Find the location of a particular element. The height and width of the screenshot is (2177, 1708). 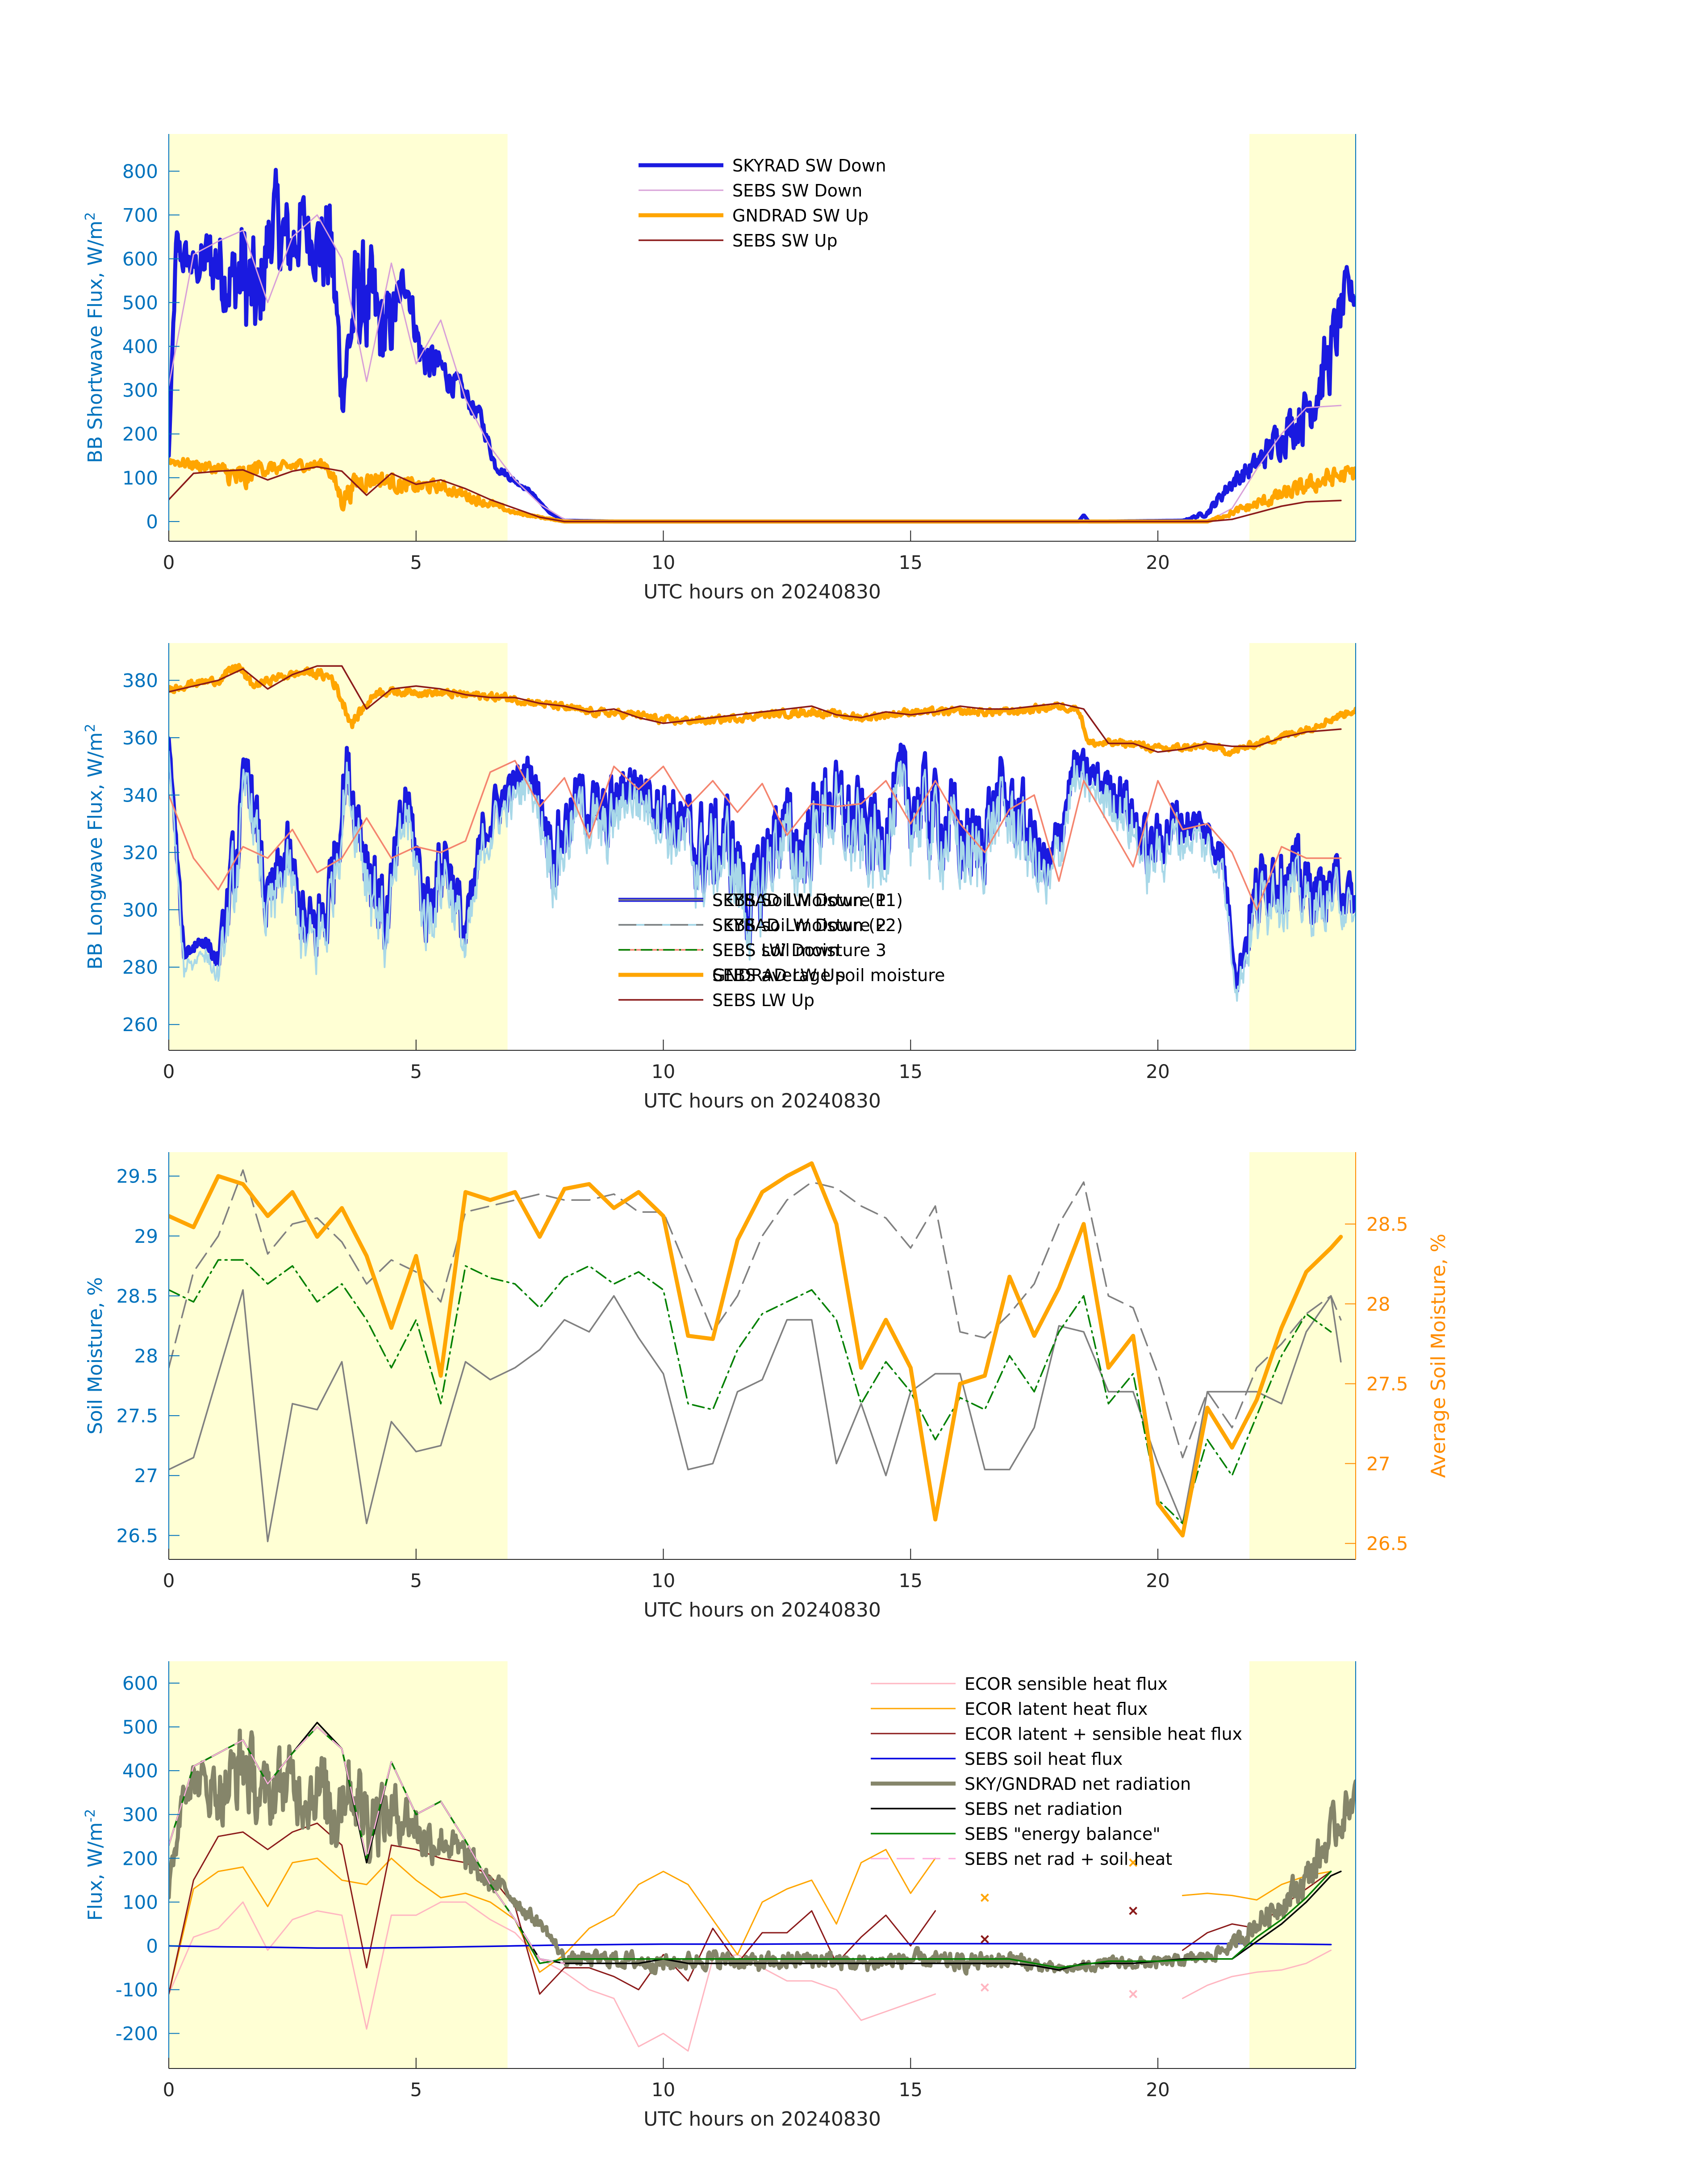

y-right-tick-label: 27 is located at coordinates (1378, 1464).